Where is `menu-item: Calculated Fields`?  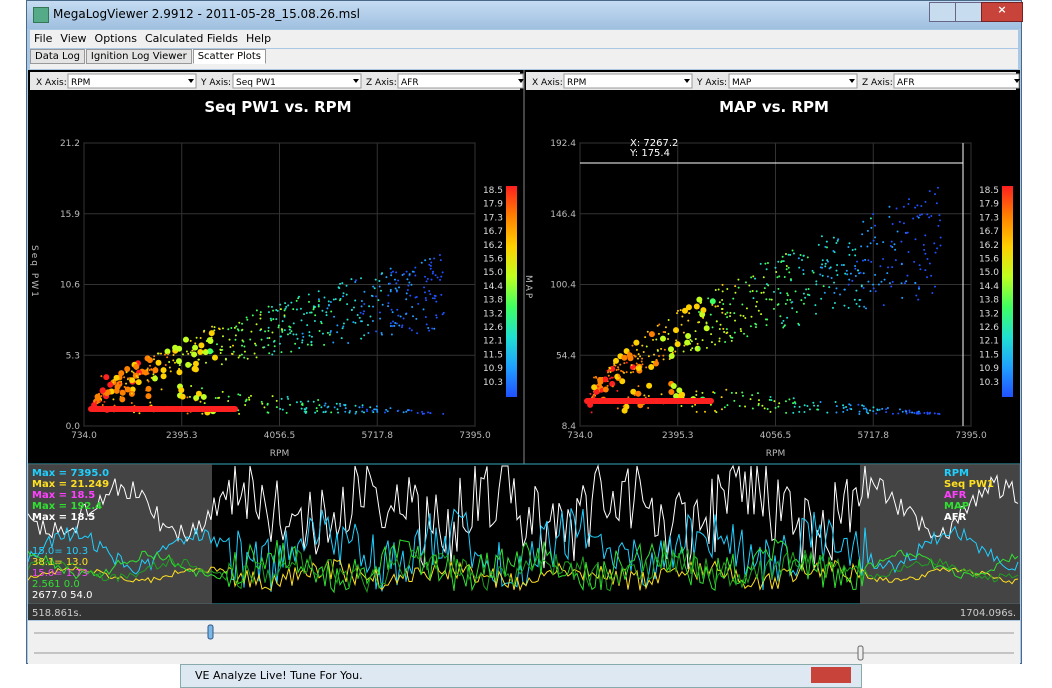
menu-item: Calculated Fields is located at coordinates (191, 38).